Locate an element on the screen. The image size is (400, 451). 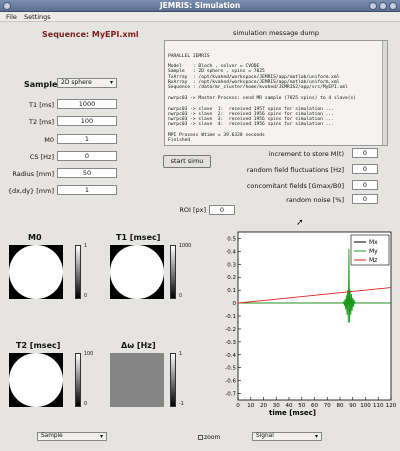
m0-map-image is located at coordinates (36, 272).